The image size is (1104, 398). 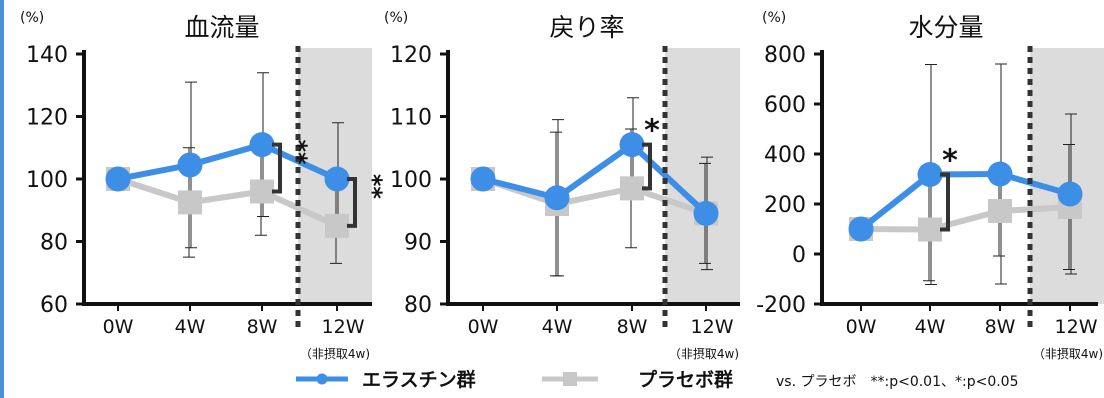 What do you see at coordinates (2, 199) in the screenshot?
I see `left-accent-bar` at bounding box center [2, 199].